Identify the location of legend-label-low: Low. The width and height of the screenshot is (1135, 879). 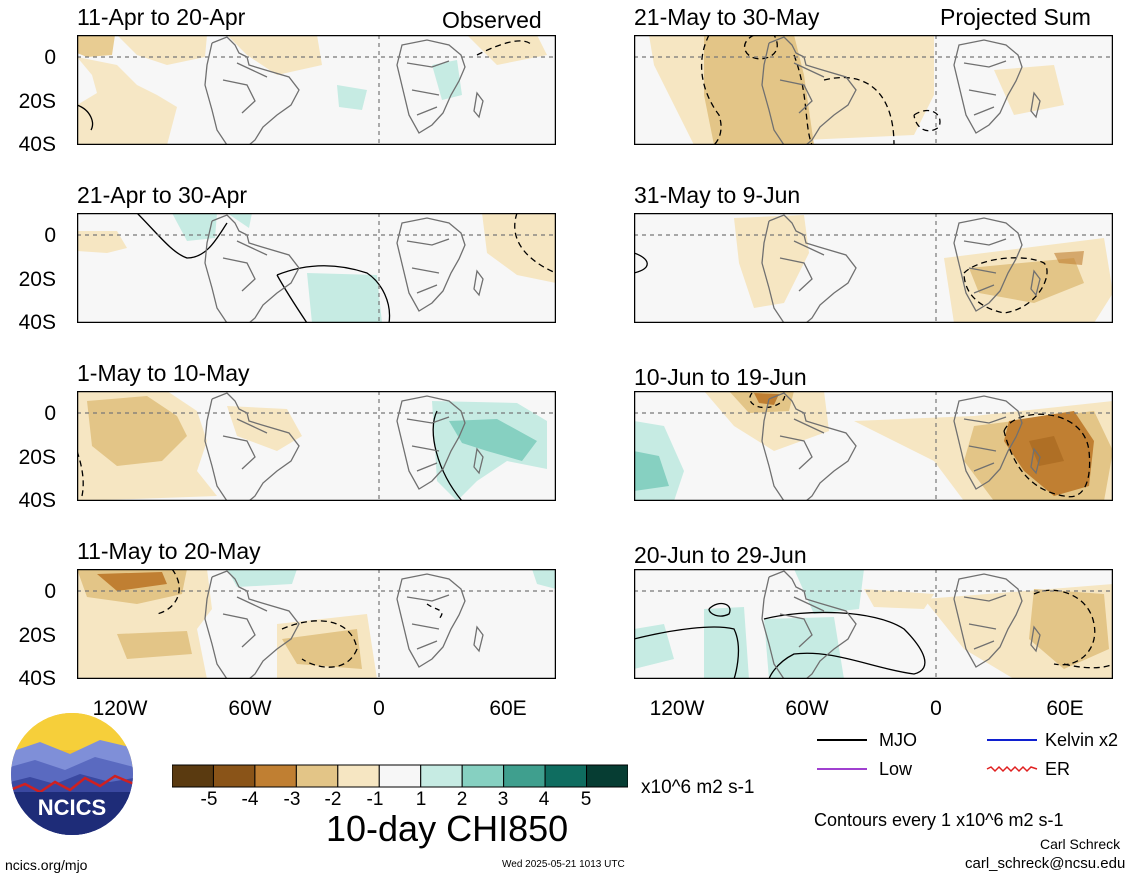
(896, 769).